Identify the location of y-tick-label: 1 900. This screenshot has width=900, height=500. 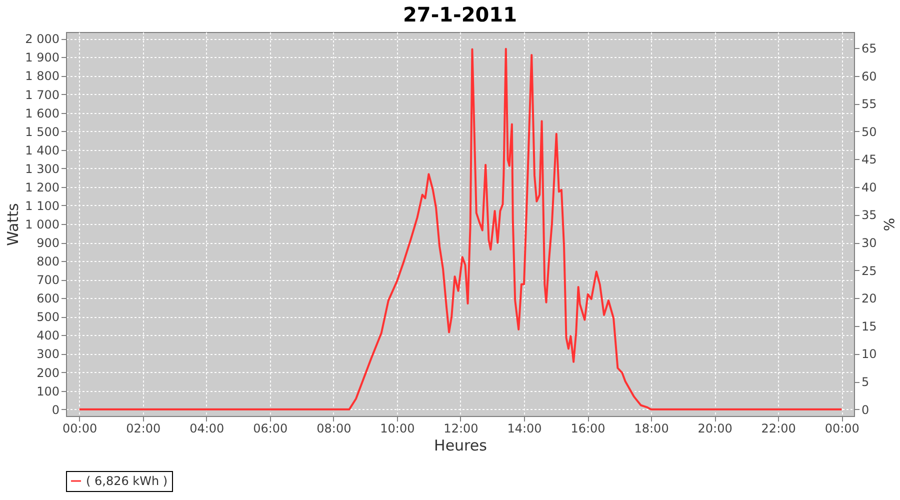
(42, 57).